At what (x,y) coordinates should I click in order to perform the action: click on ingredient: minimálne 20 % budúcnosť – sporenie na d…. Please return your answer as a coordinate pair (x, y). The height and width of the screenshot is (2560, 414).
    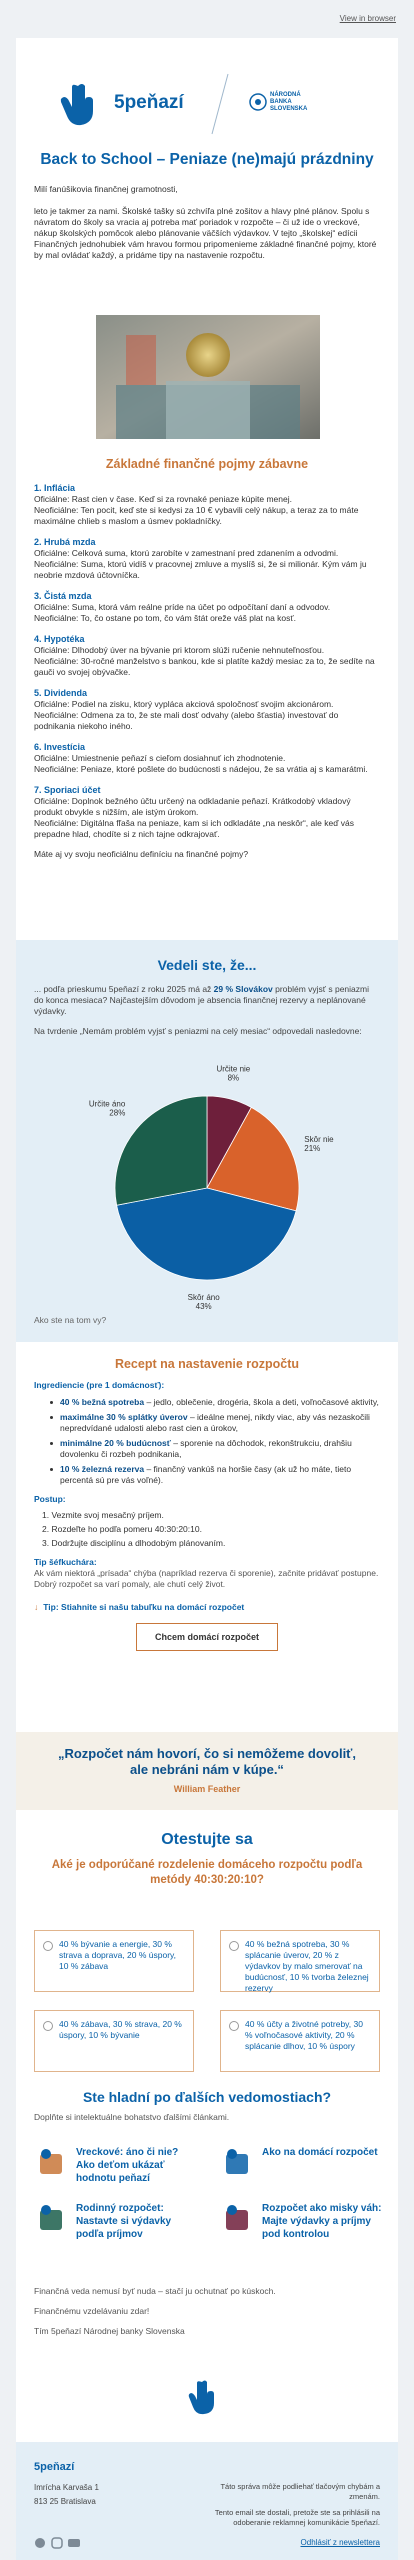
    Looking at the image, I should click on (207, 1449).